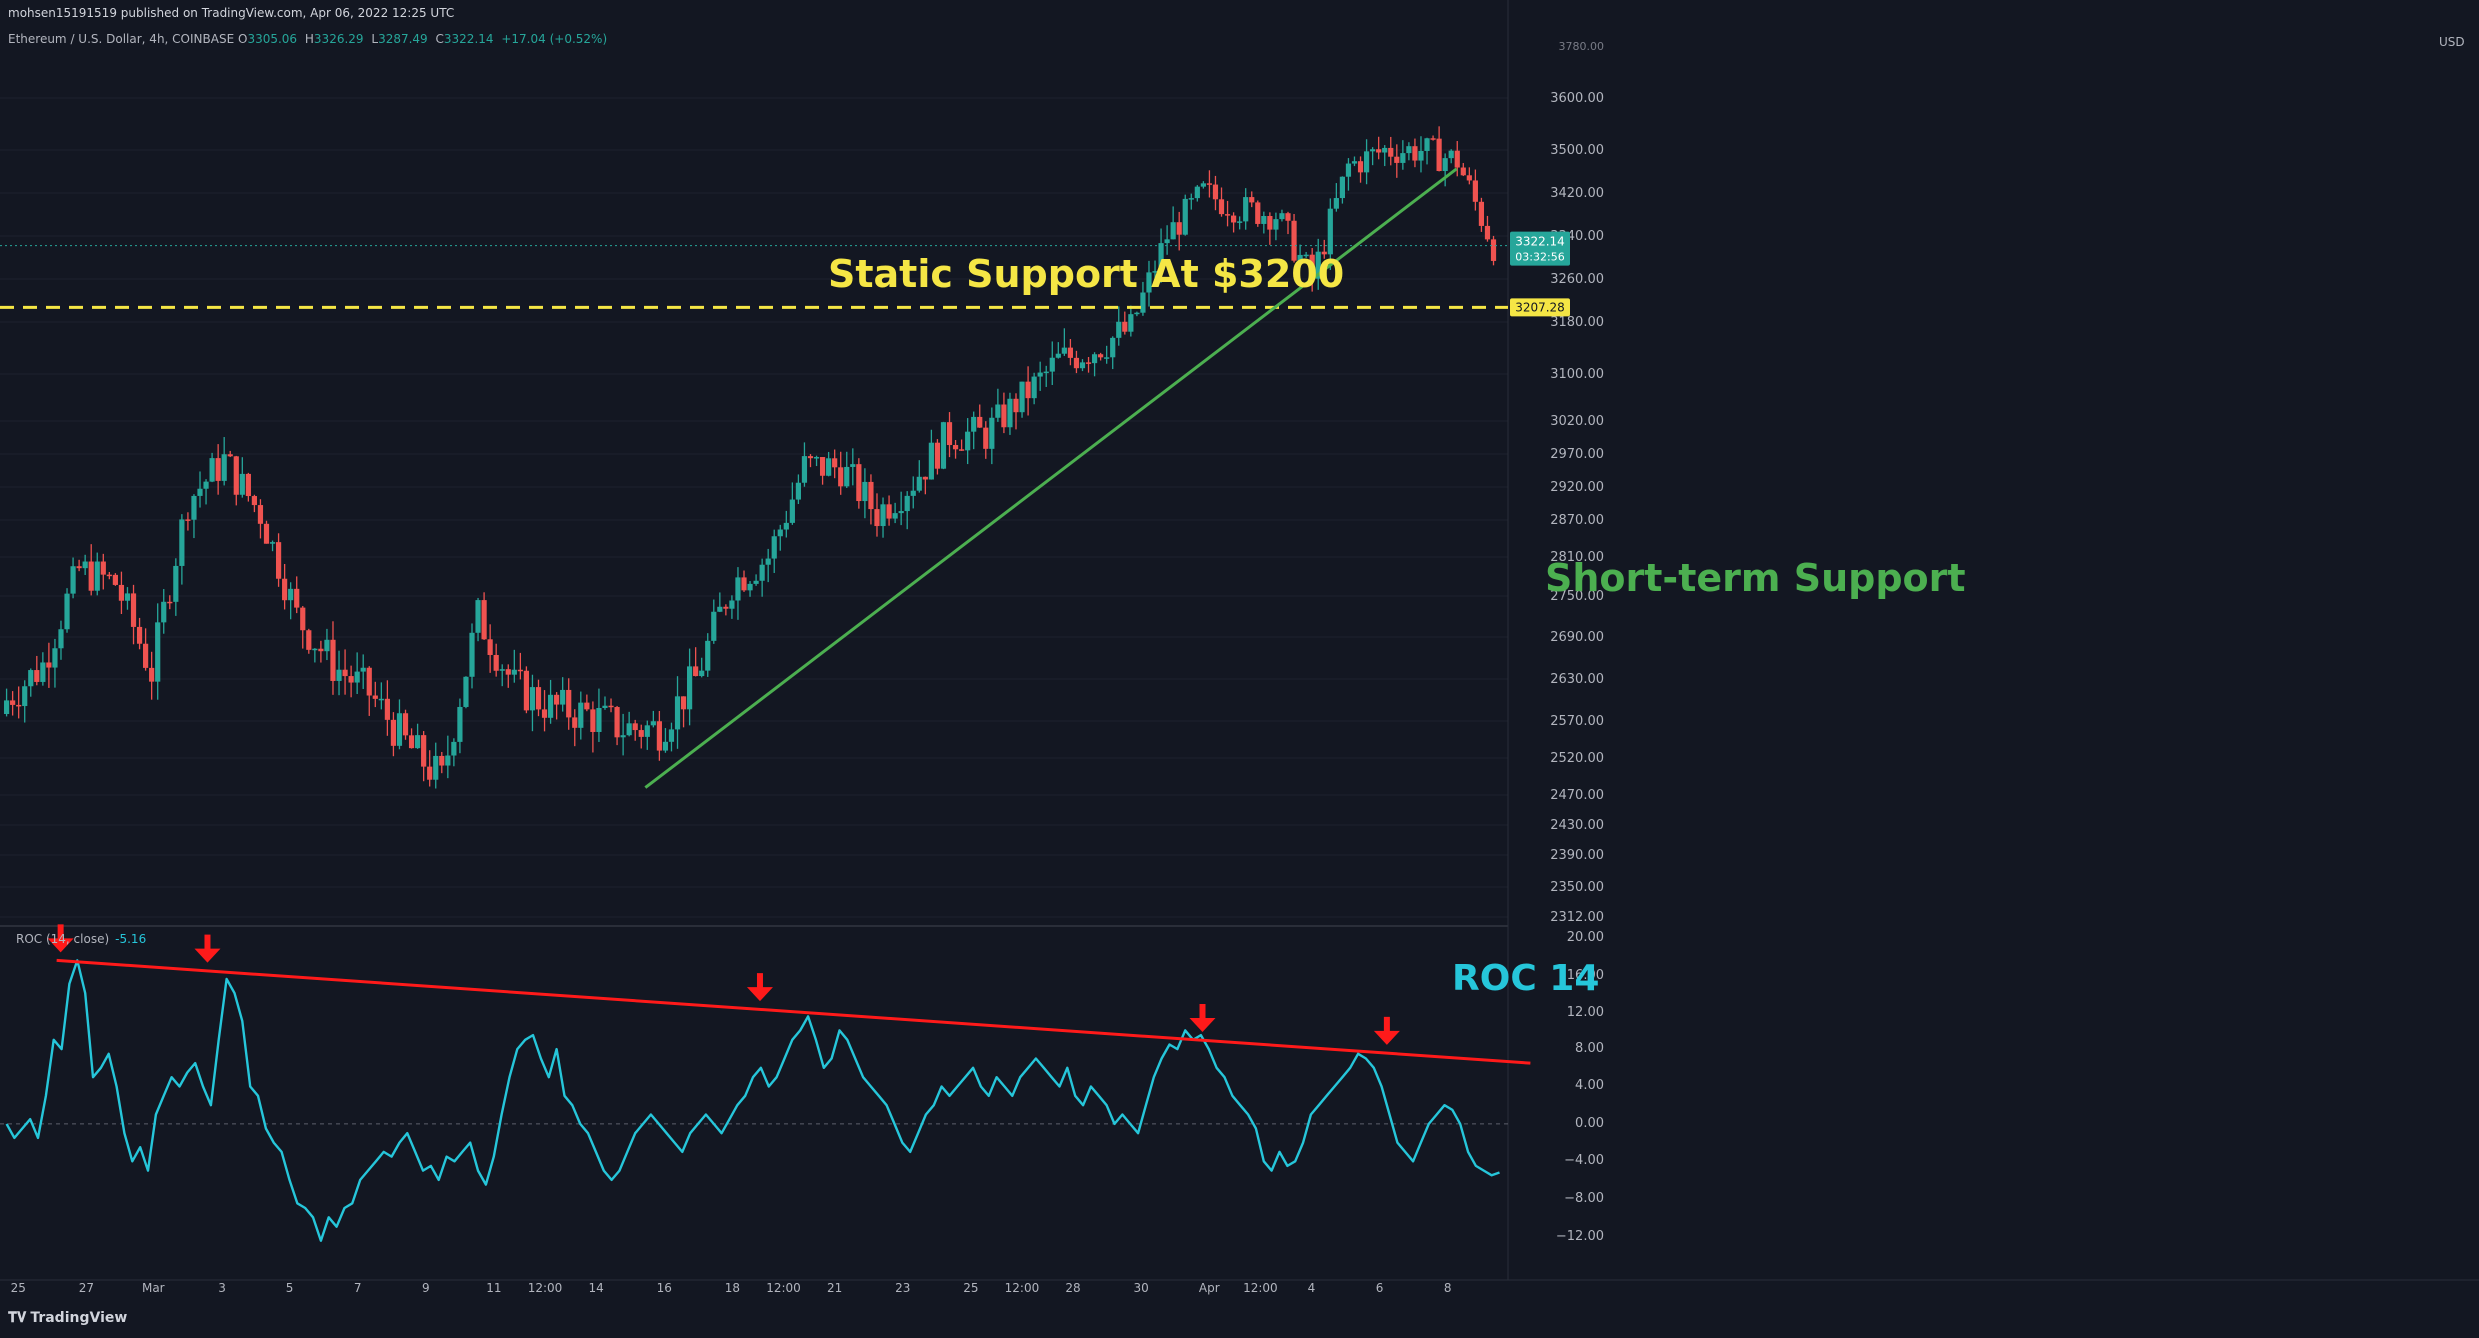 The width and height of the screenshot is (2479, 1338). What do you see at coordinates (1577, 279) in the screenshot?
I see `price-axis-label: 3260.00` at bounding box center [1577, 279].